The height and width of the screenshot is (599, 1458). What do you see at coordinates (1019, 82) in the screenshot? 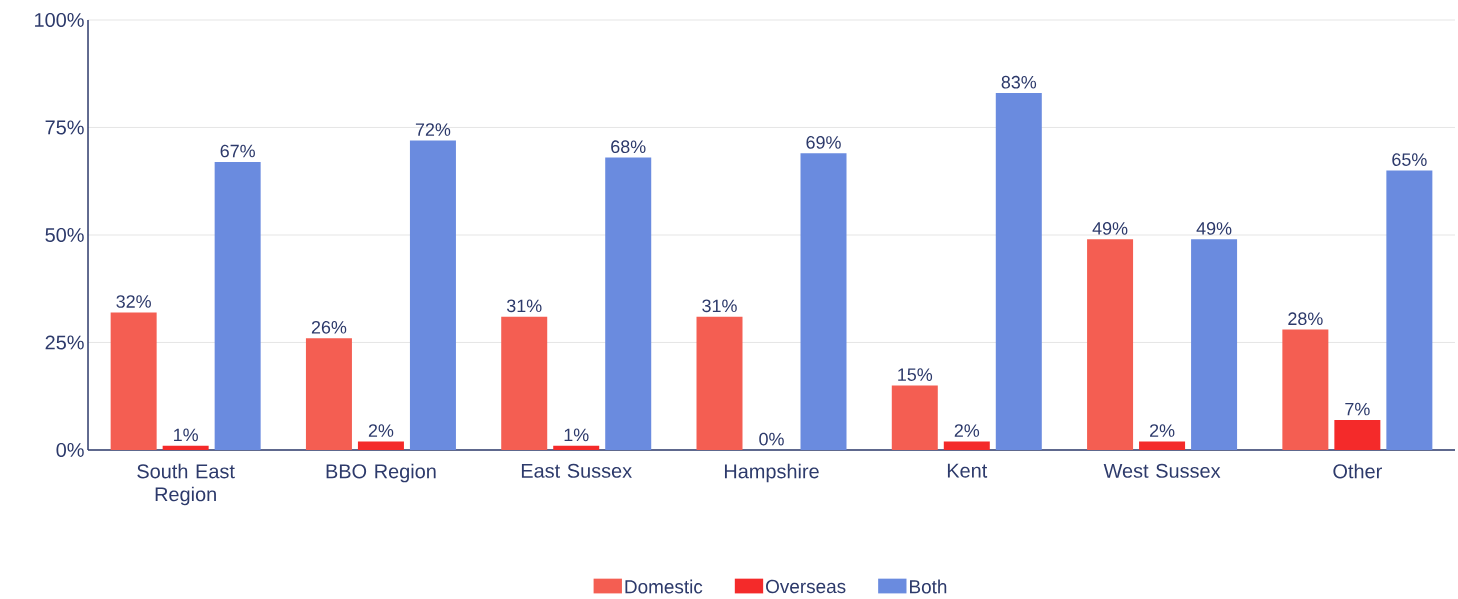
I see `data-label: 83%` at bounding box center [1019, 82].